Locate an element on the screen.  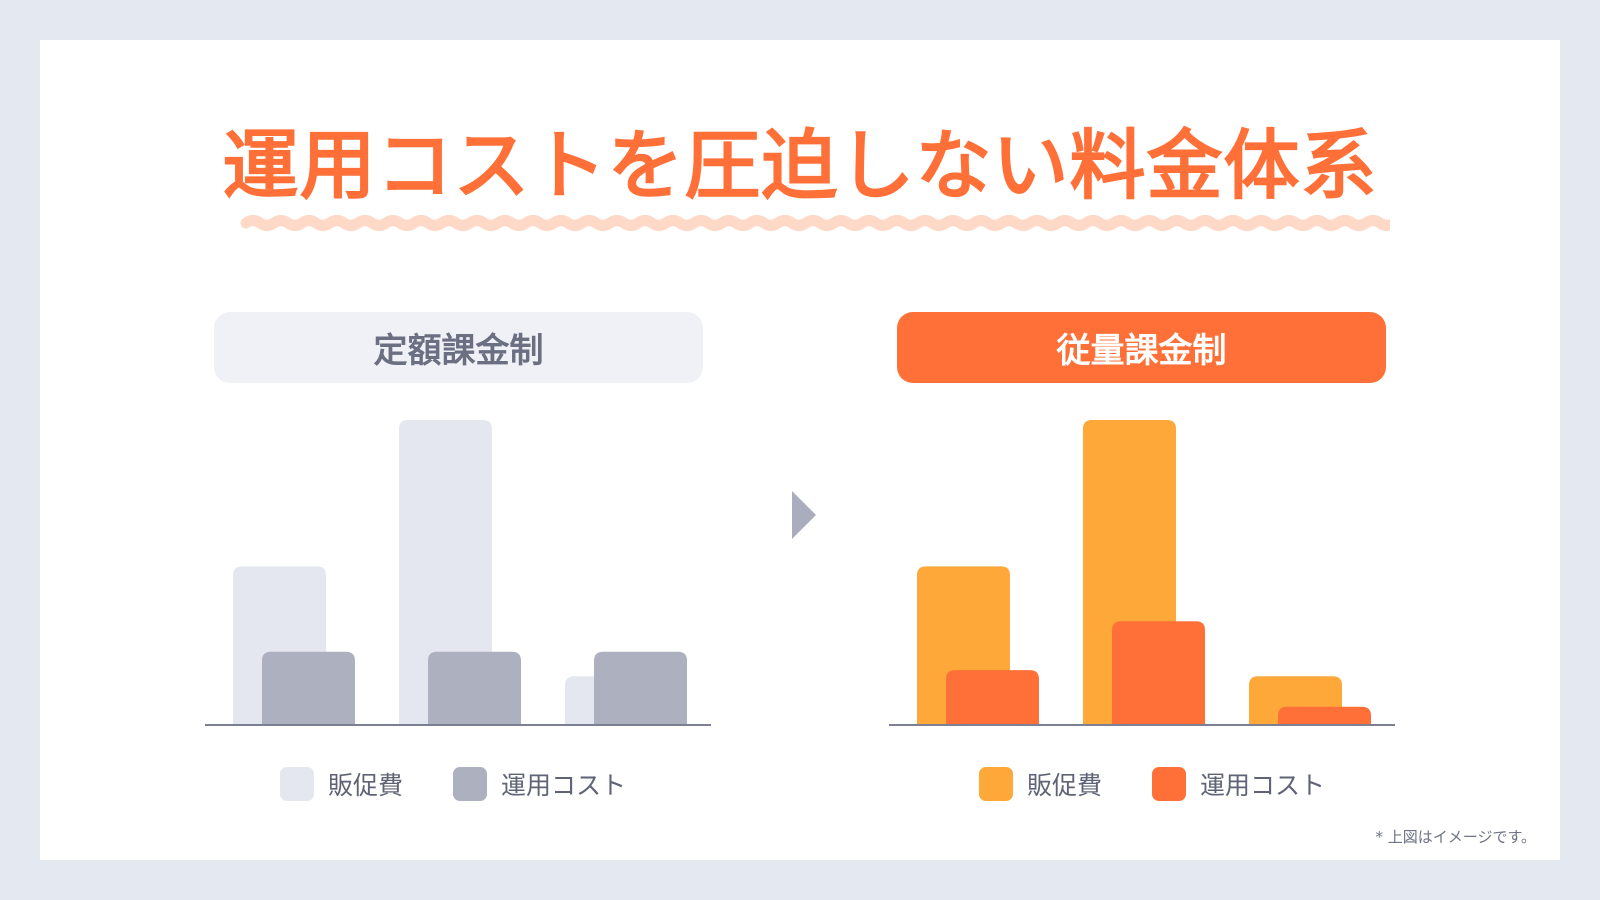
arrow-right-icon is located at coordinates (804, 515).